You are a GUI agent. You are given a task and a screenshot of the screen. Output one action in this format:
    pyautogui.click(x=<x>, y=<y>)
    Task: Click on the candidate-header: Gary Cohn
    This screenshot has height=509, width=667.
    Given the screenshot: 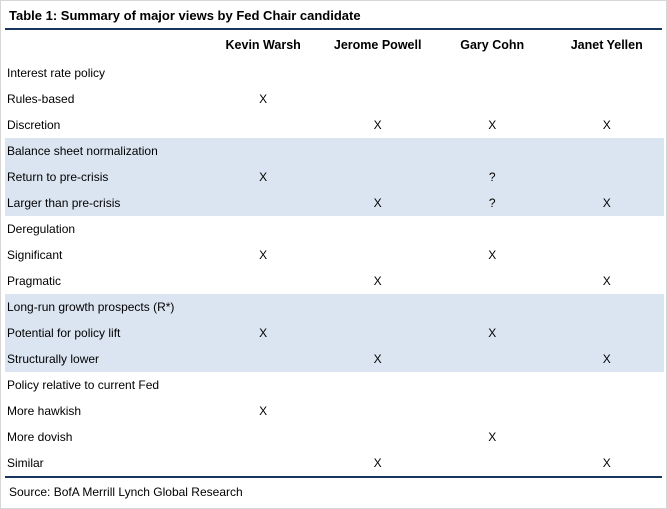 What is the action you would take?
    pyautogui.click(x=492, y=45)
    